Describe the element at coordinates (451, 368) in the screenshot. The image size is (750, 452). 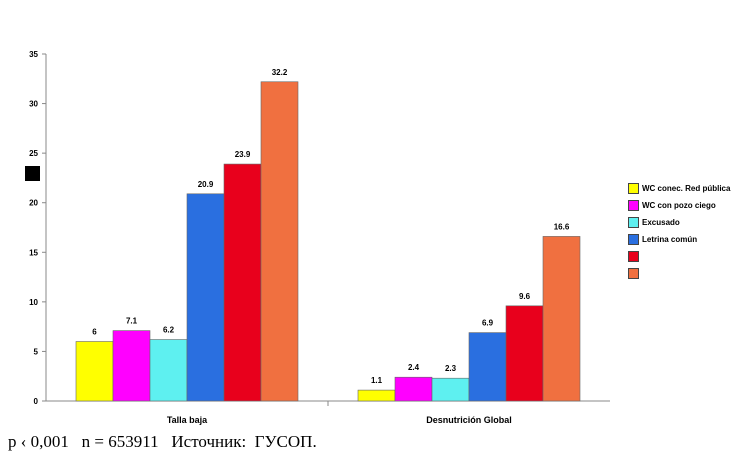
I see `data-label: 2.3` at that location.